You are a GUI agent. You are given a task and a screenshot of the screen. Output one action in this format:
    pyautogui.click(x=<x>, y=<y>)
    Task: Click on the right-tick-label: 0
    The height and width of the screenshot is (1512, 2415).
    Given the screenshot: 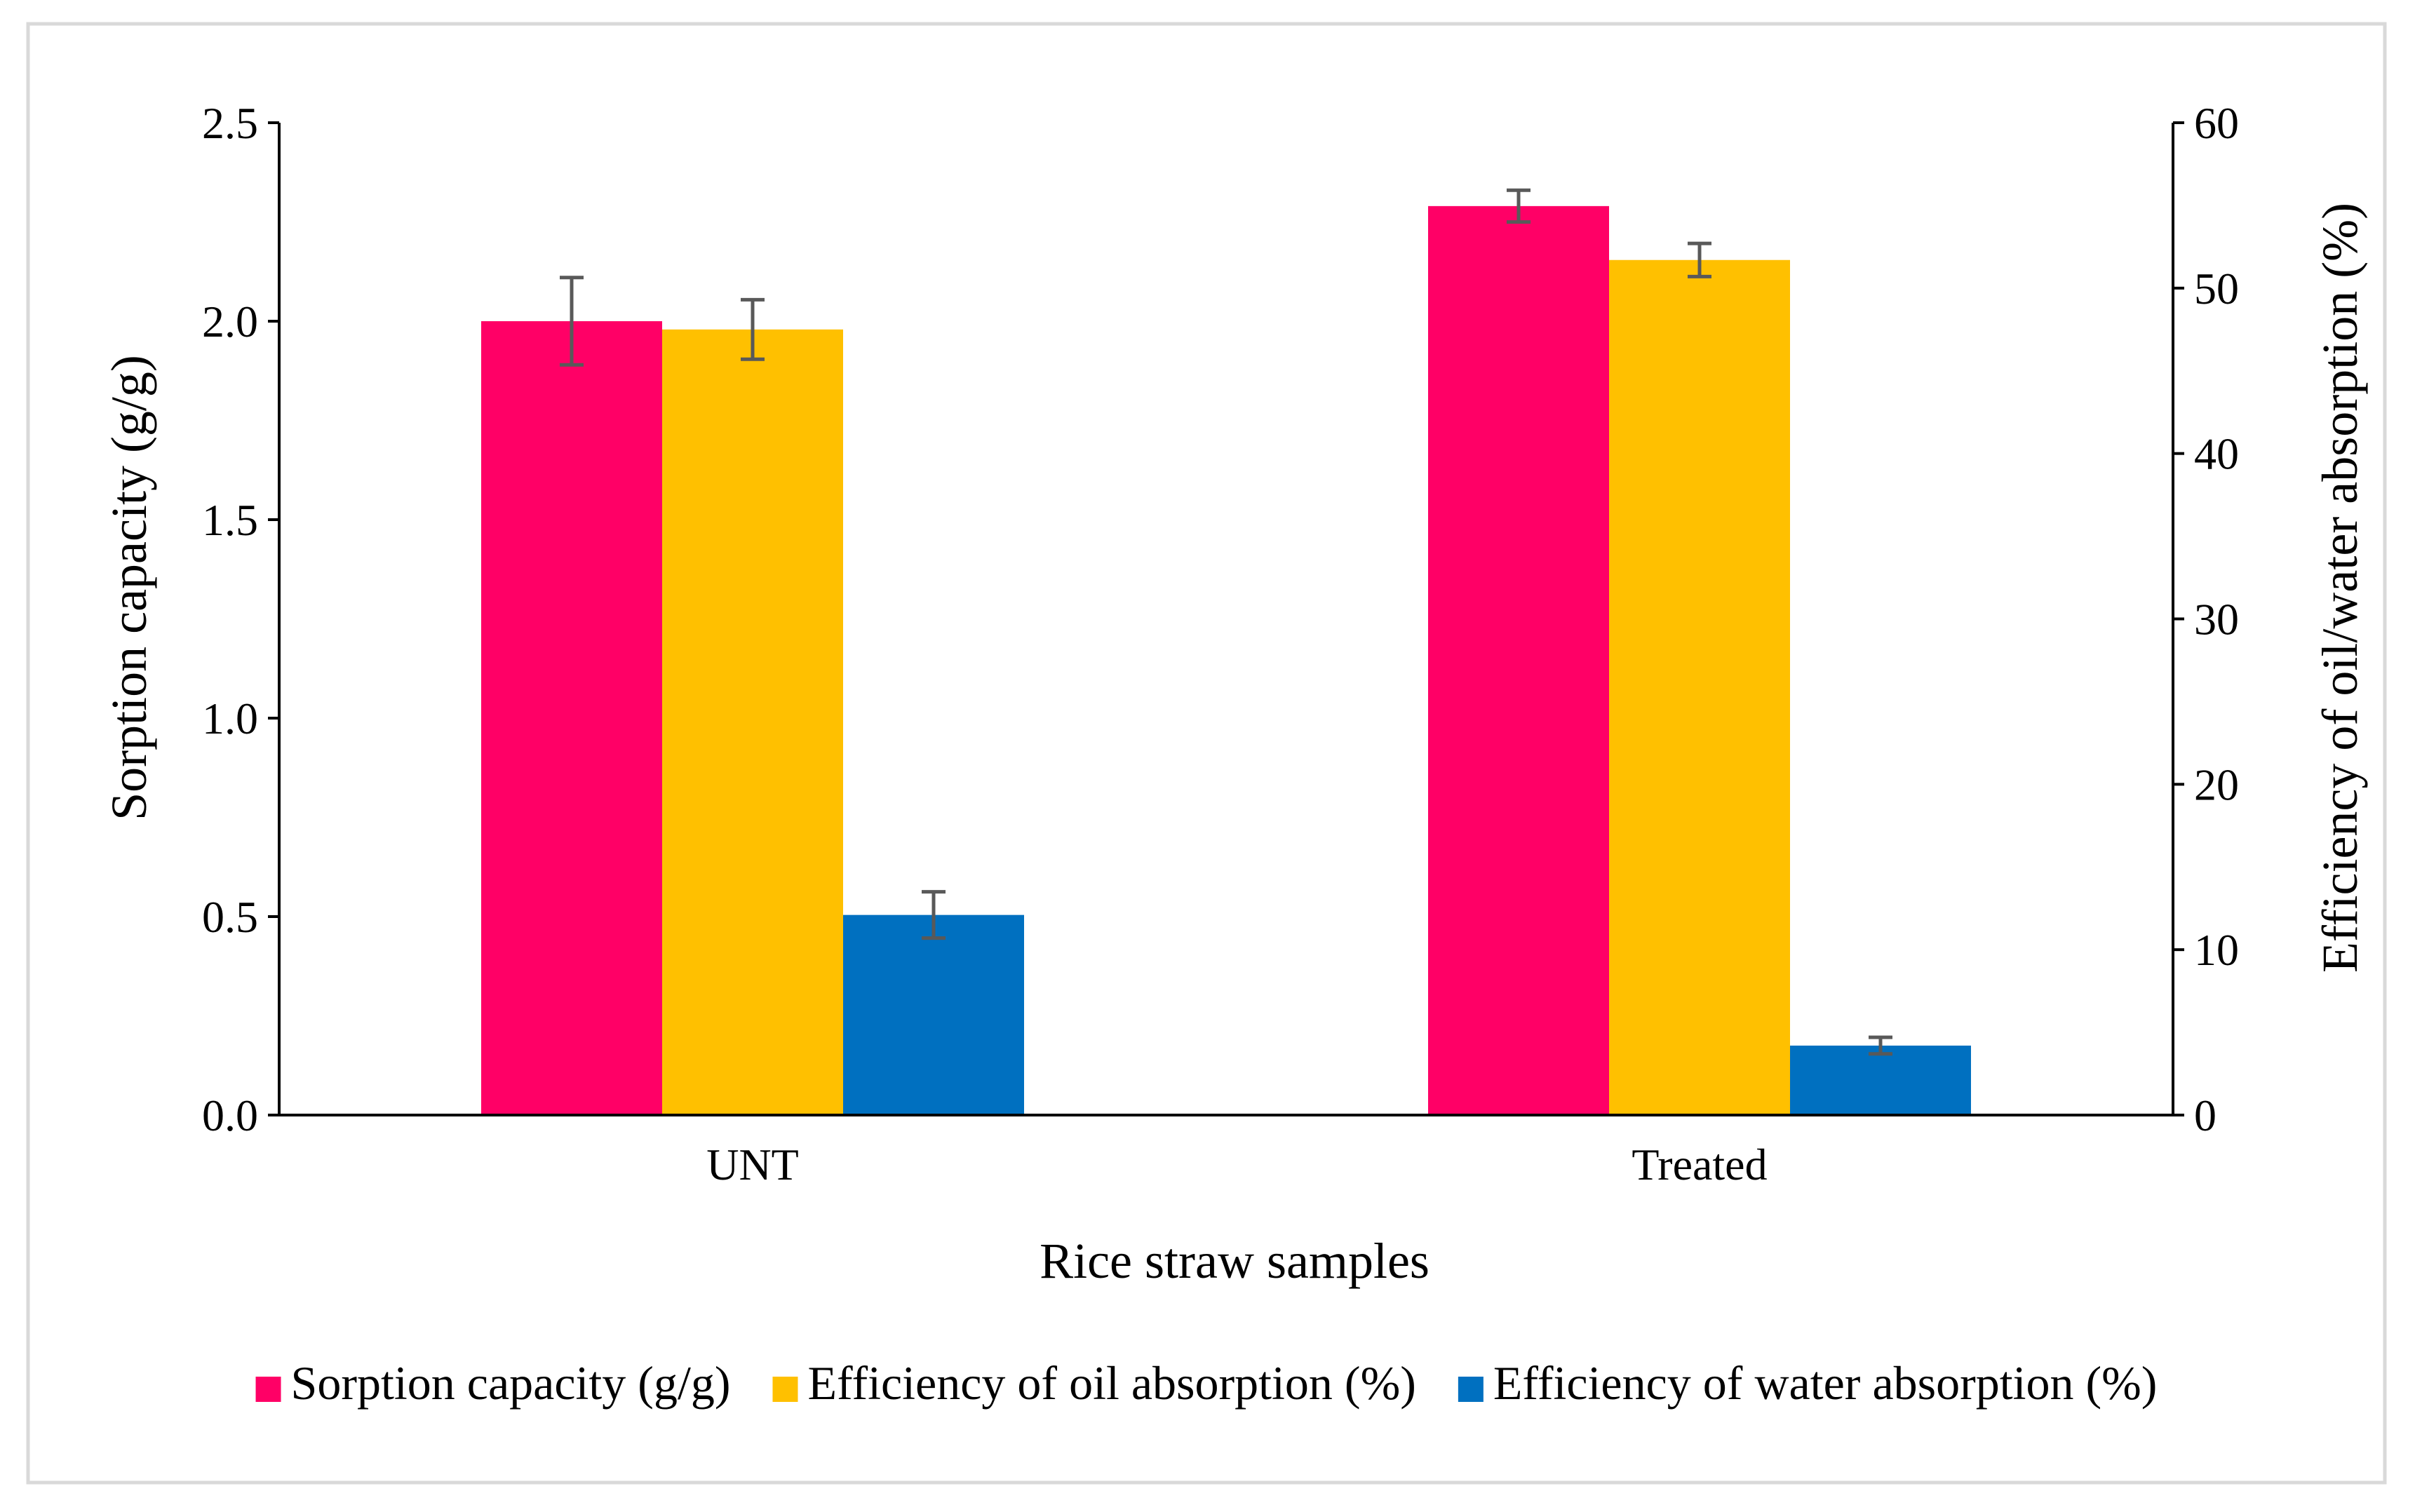 What is the action you would take?
    pyautogui.click(x=2205, y=1115)
    